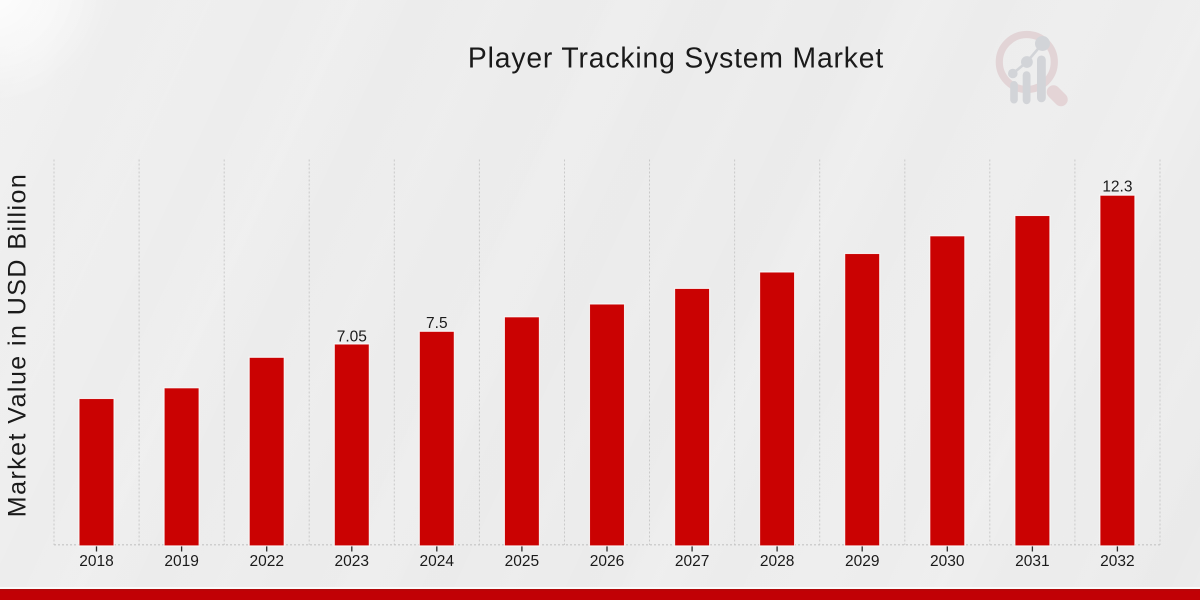 The image size is (1200, 600). What do you see at coordinates (266, 561) in the screenshot?
I see `svg-text: 2022` at bounding box center [266, 561].